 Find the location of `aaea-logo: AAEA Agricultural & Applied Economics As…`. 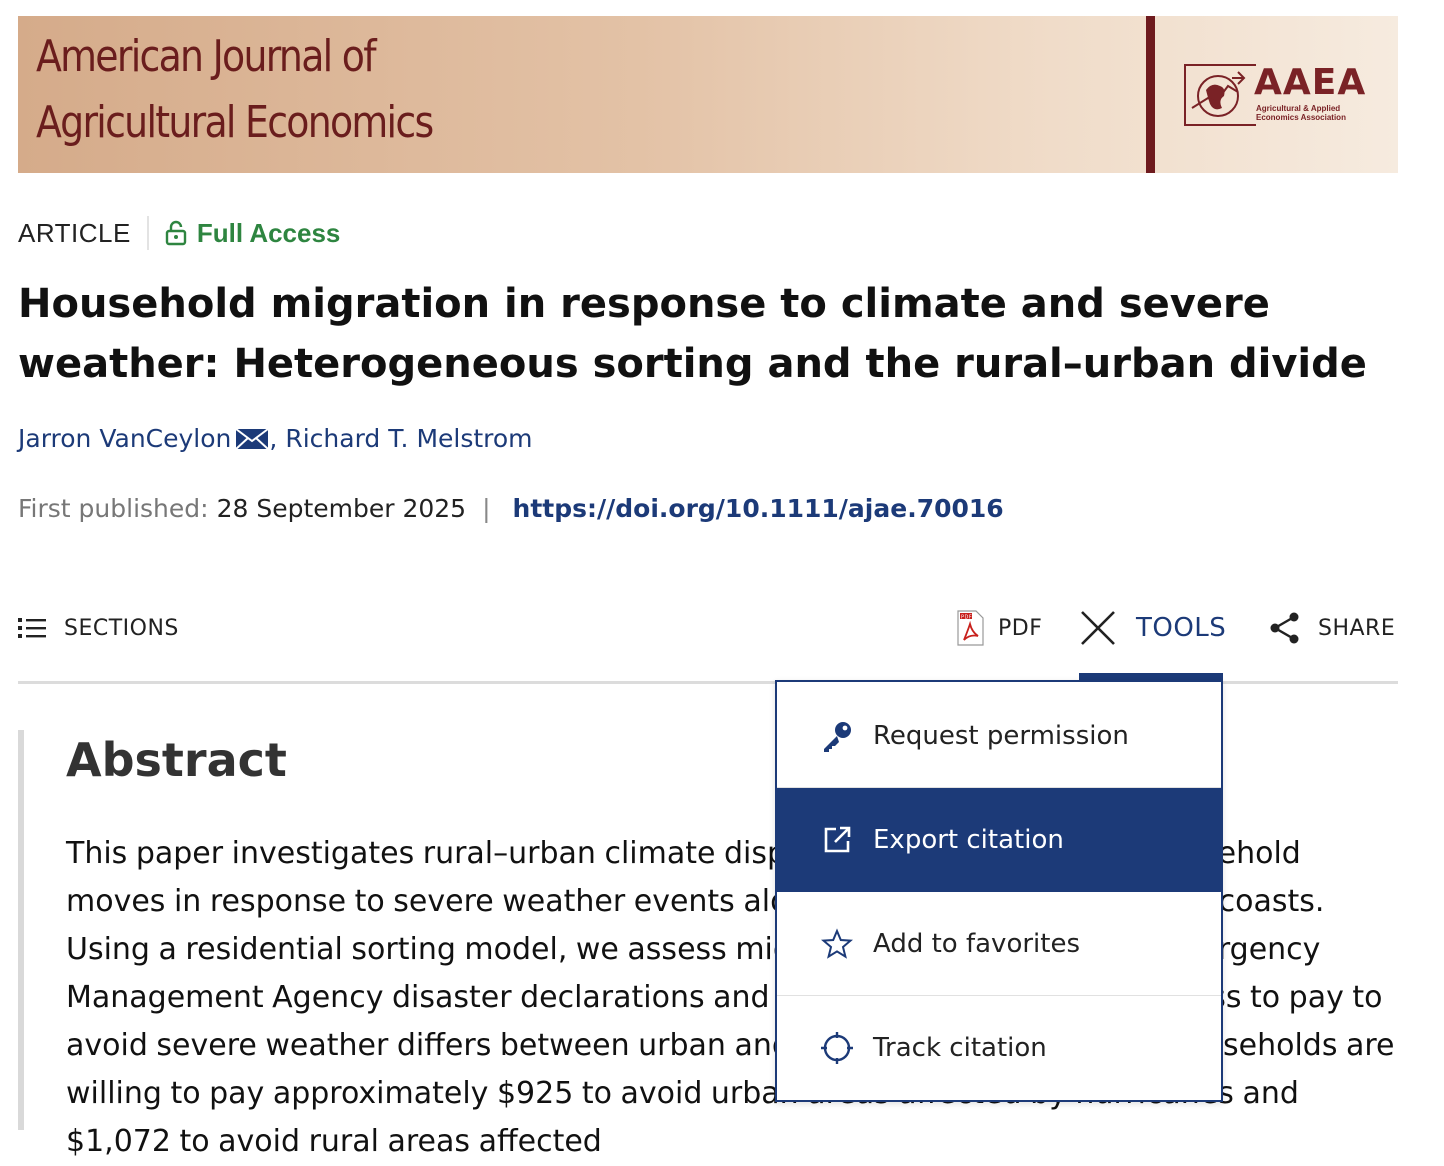

aaea-logo: AAEA Agricultural & Applied Economics As… is located at coordinates (1278, 95).